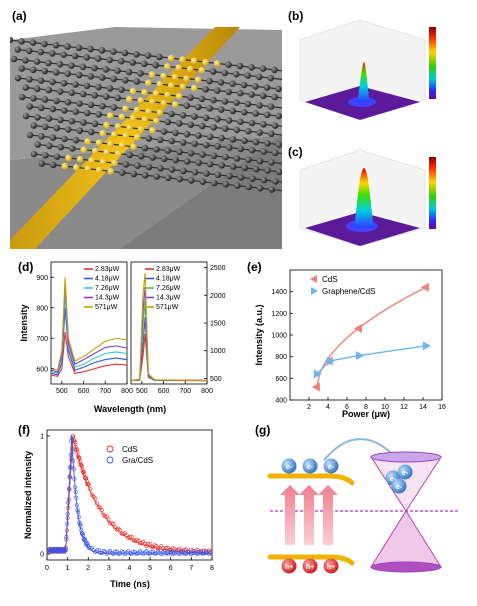 The height and width of the screenshot is (606, 477). I want to click on legend-label: Gra/CdS, so click(137, 460).